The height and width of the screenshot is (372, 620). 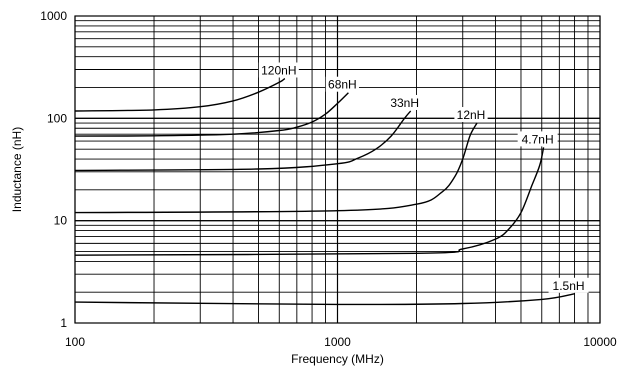 What do you see at coordinates (17, 169) in the screenshot?
I see `y-axis-title: Inductance (nH)` at bounding box center [17, 169].